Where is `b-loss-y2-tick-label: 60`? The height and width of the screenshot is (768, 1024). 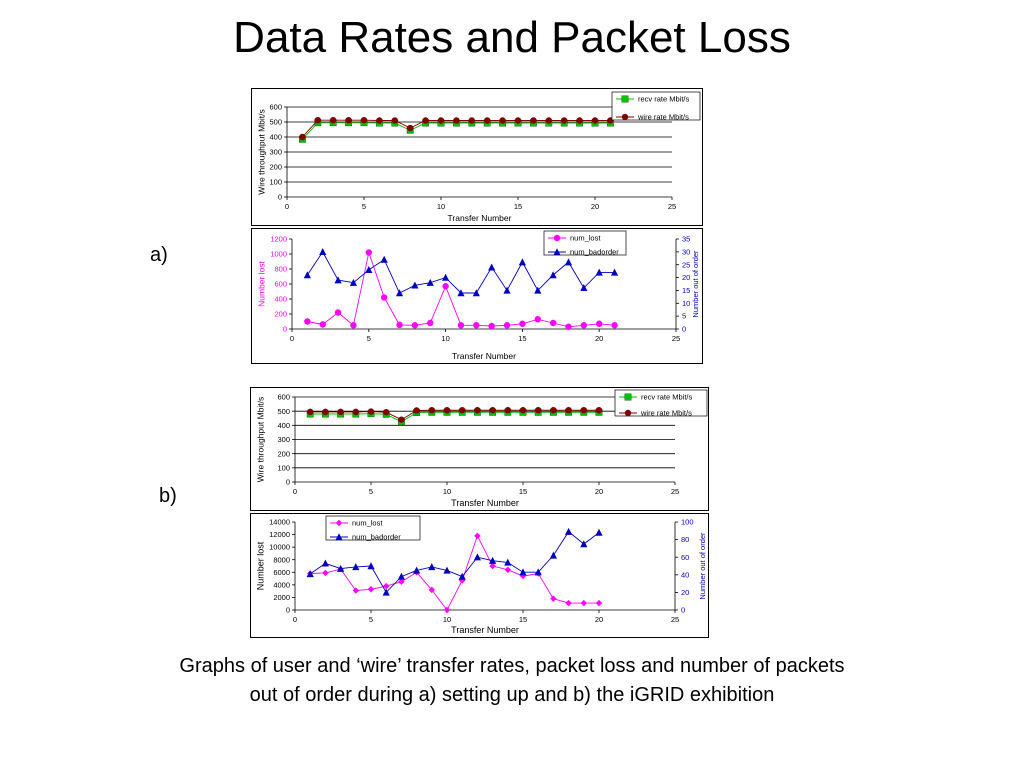 b-loss-y2-tick-label: 60 is located at coordinates (685, 557).